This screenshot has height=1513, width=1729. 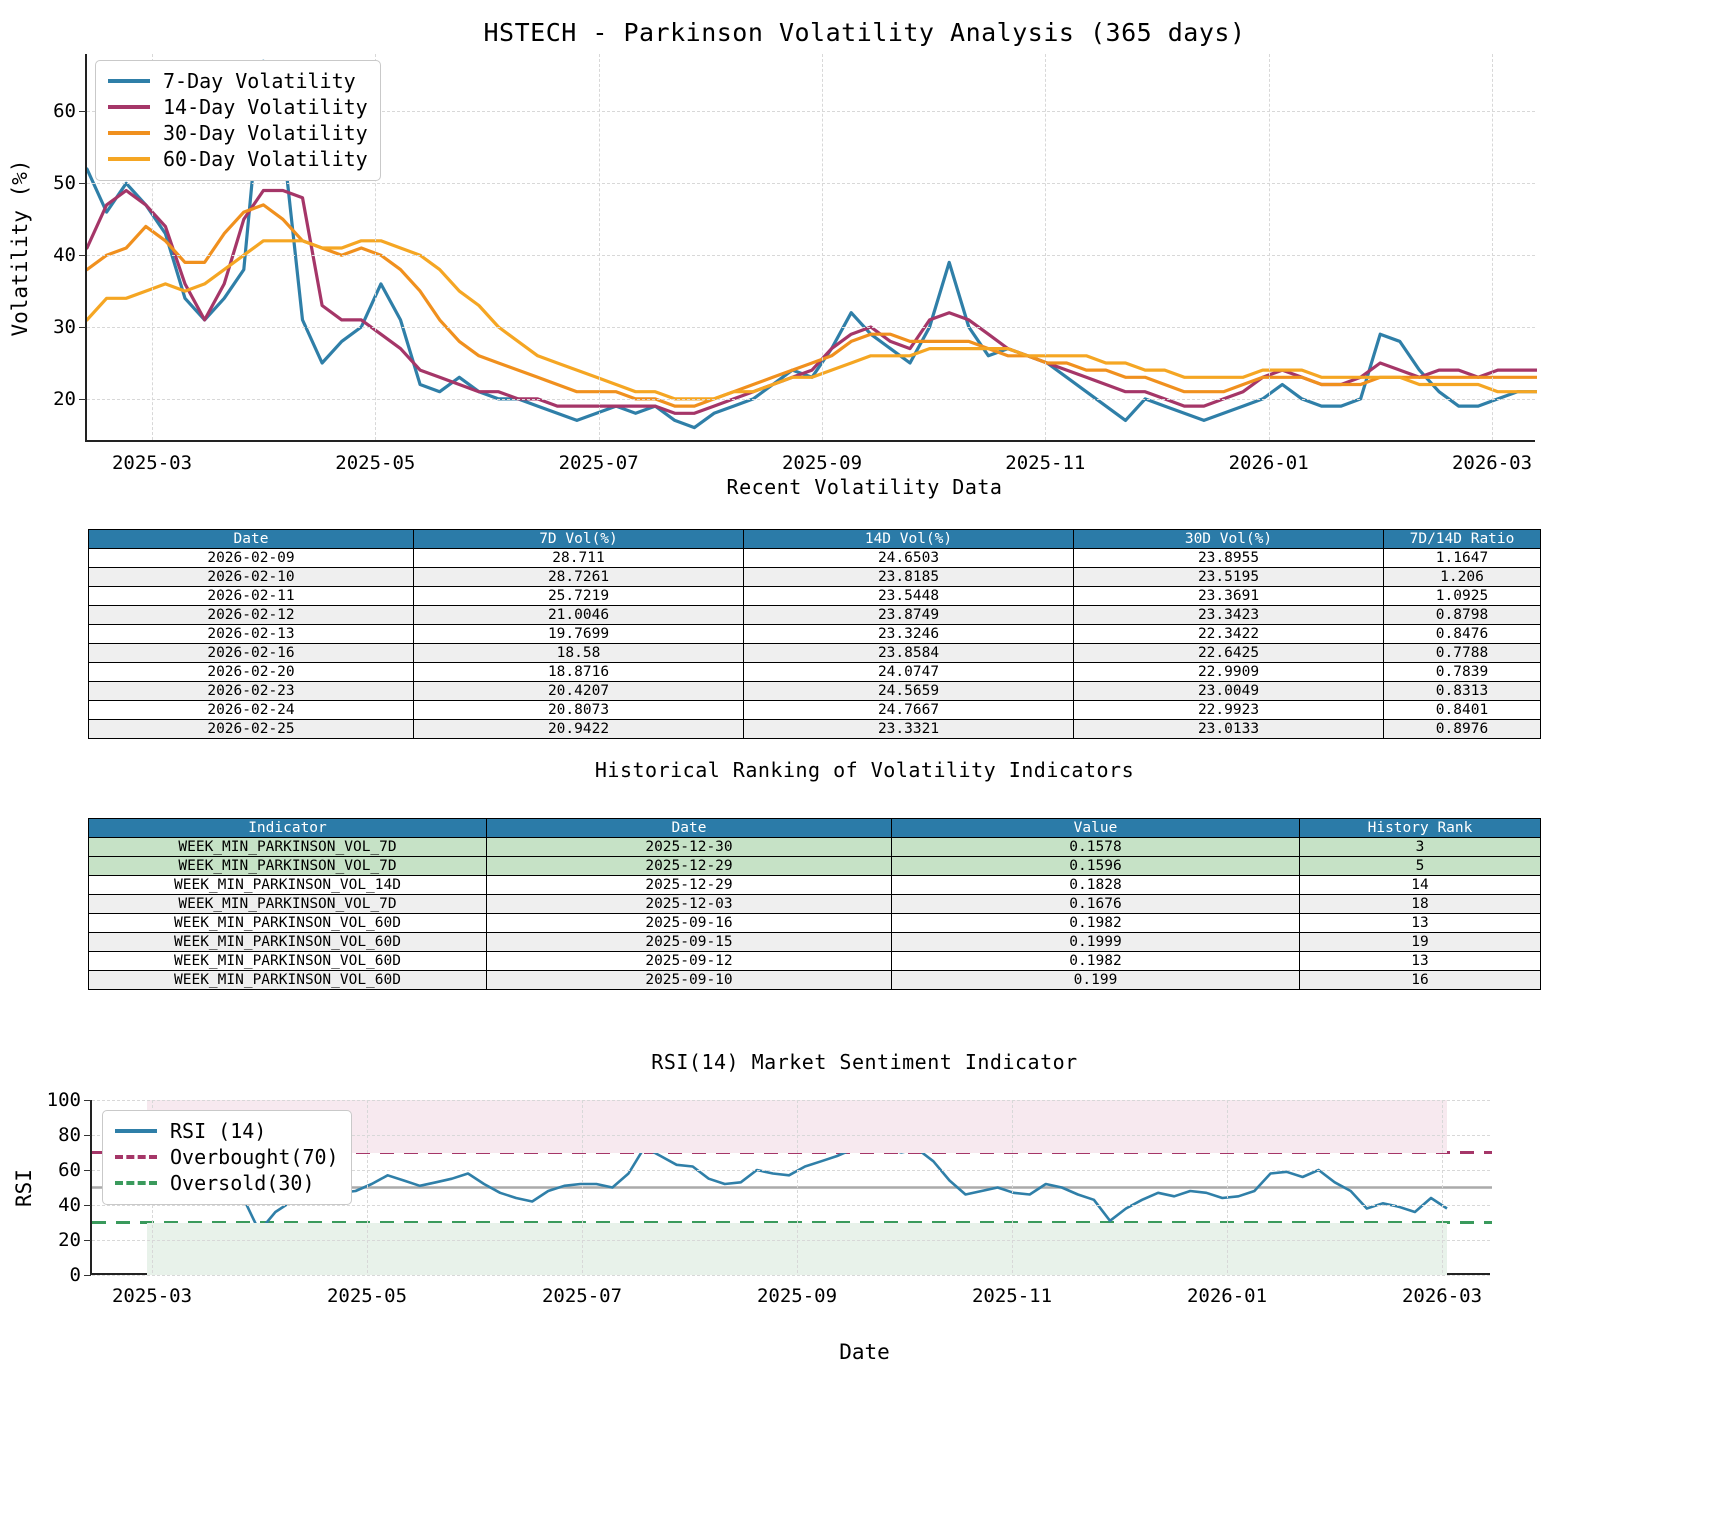 I want to click on table-cell: 21.0046, so click(x=578, y=615).